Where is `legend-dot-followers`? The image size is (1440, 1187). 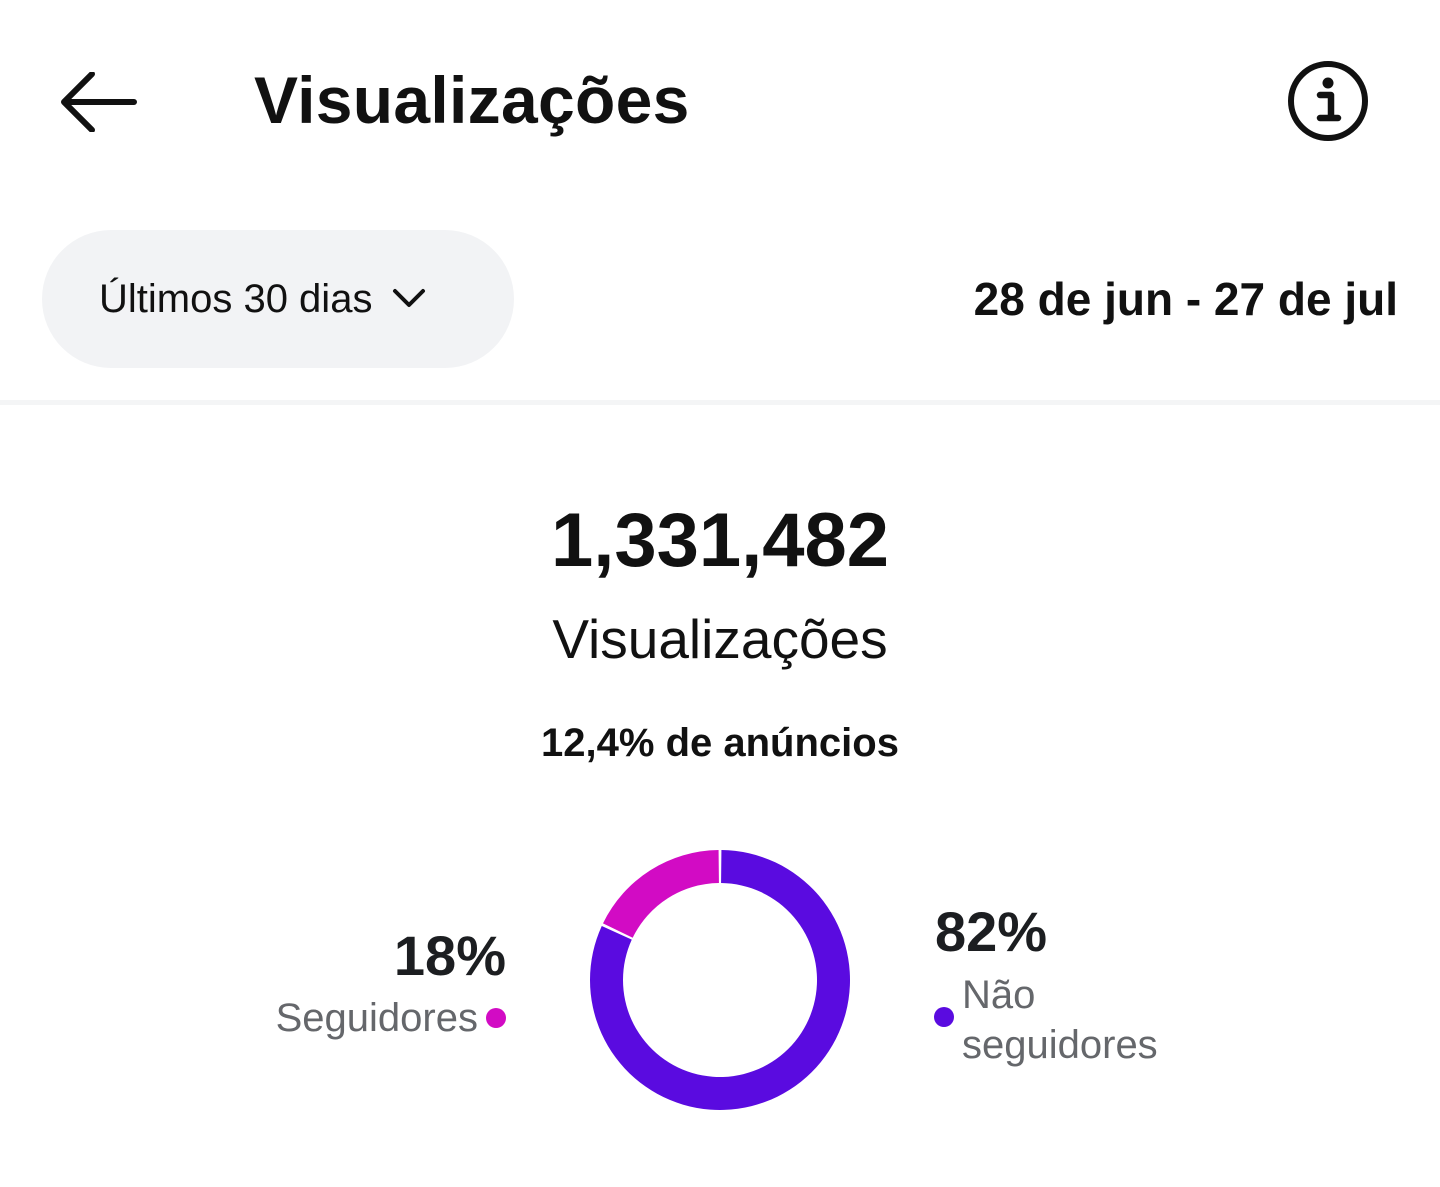 legend-dot-followers is located at coordinates (496, 1018).